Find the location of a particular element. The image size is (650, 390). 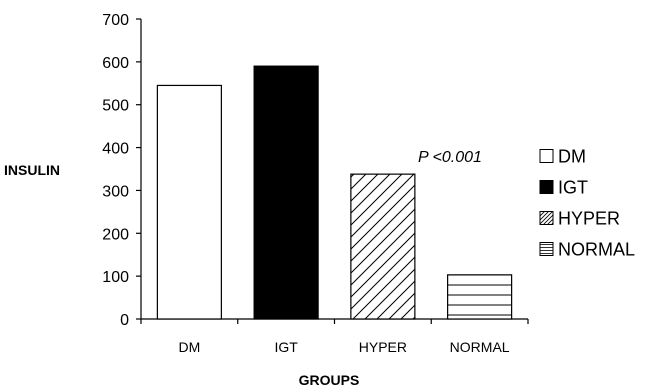

legend-swatch-normal is located at coordinates (546, 249).